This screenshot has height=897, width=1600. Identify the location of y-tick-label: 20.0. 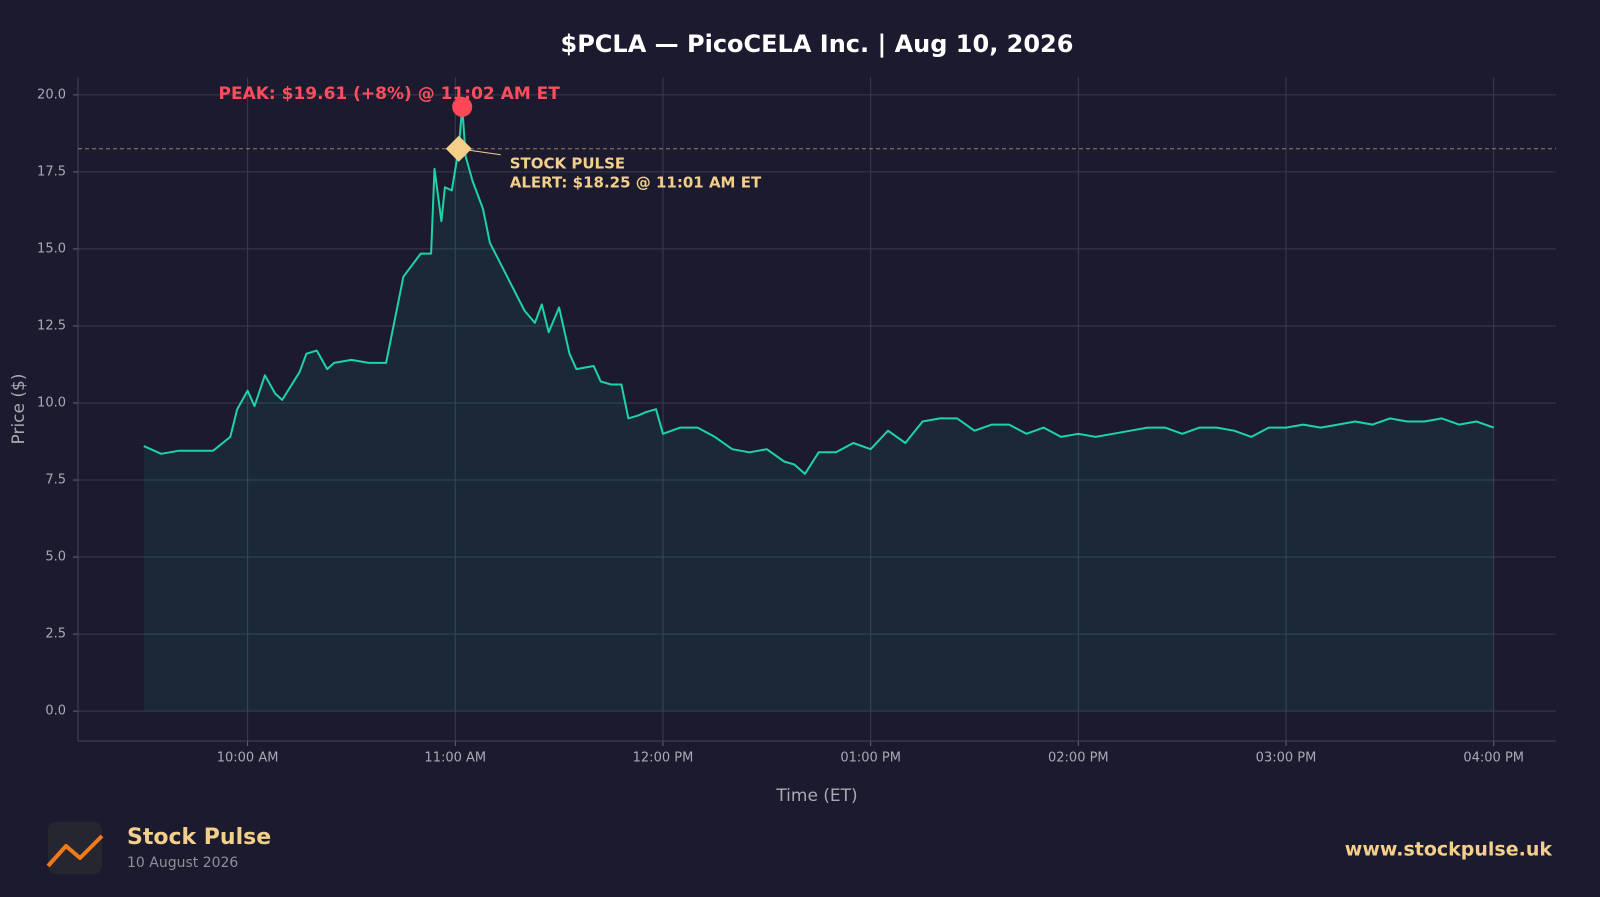
(51, 94).